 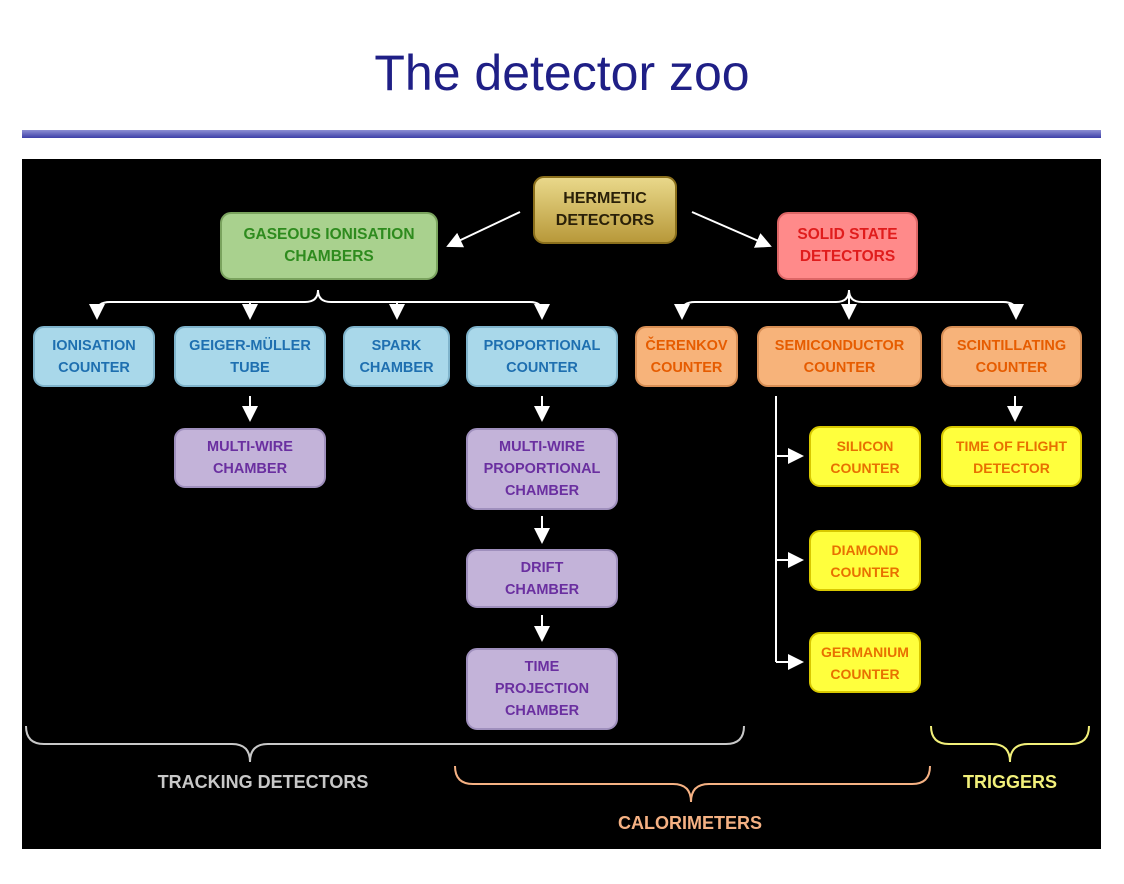 I want to click on title-divider, so click(x=561, y=134).